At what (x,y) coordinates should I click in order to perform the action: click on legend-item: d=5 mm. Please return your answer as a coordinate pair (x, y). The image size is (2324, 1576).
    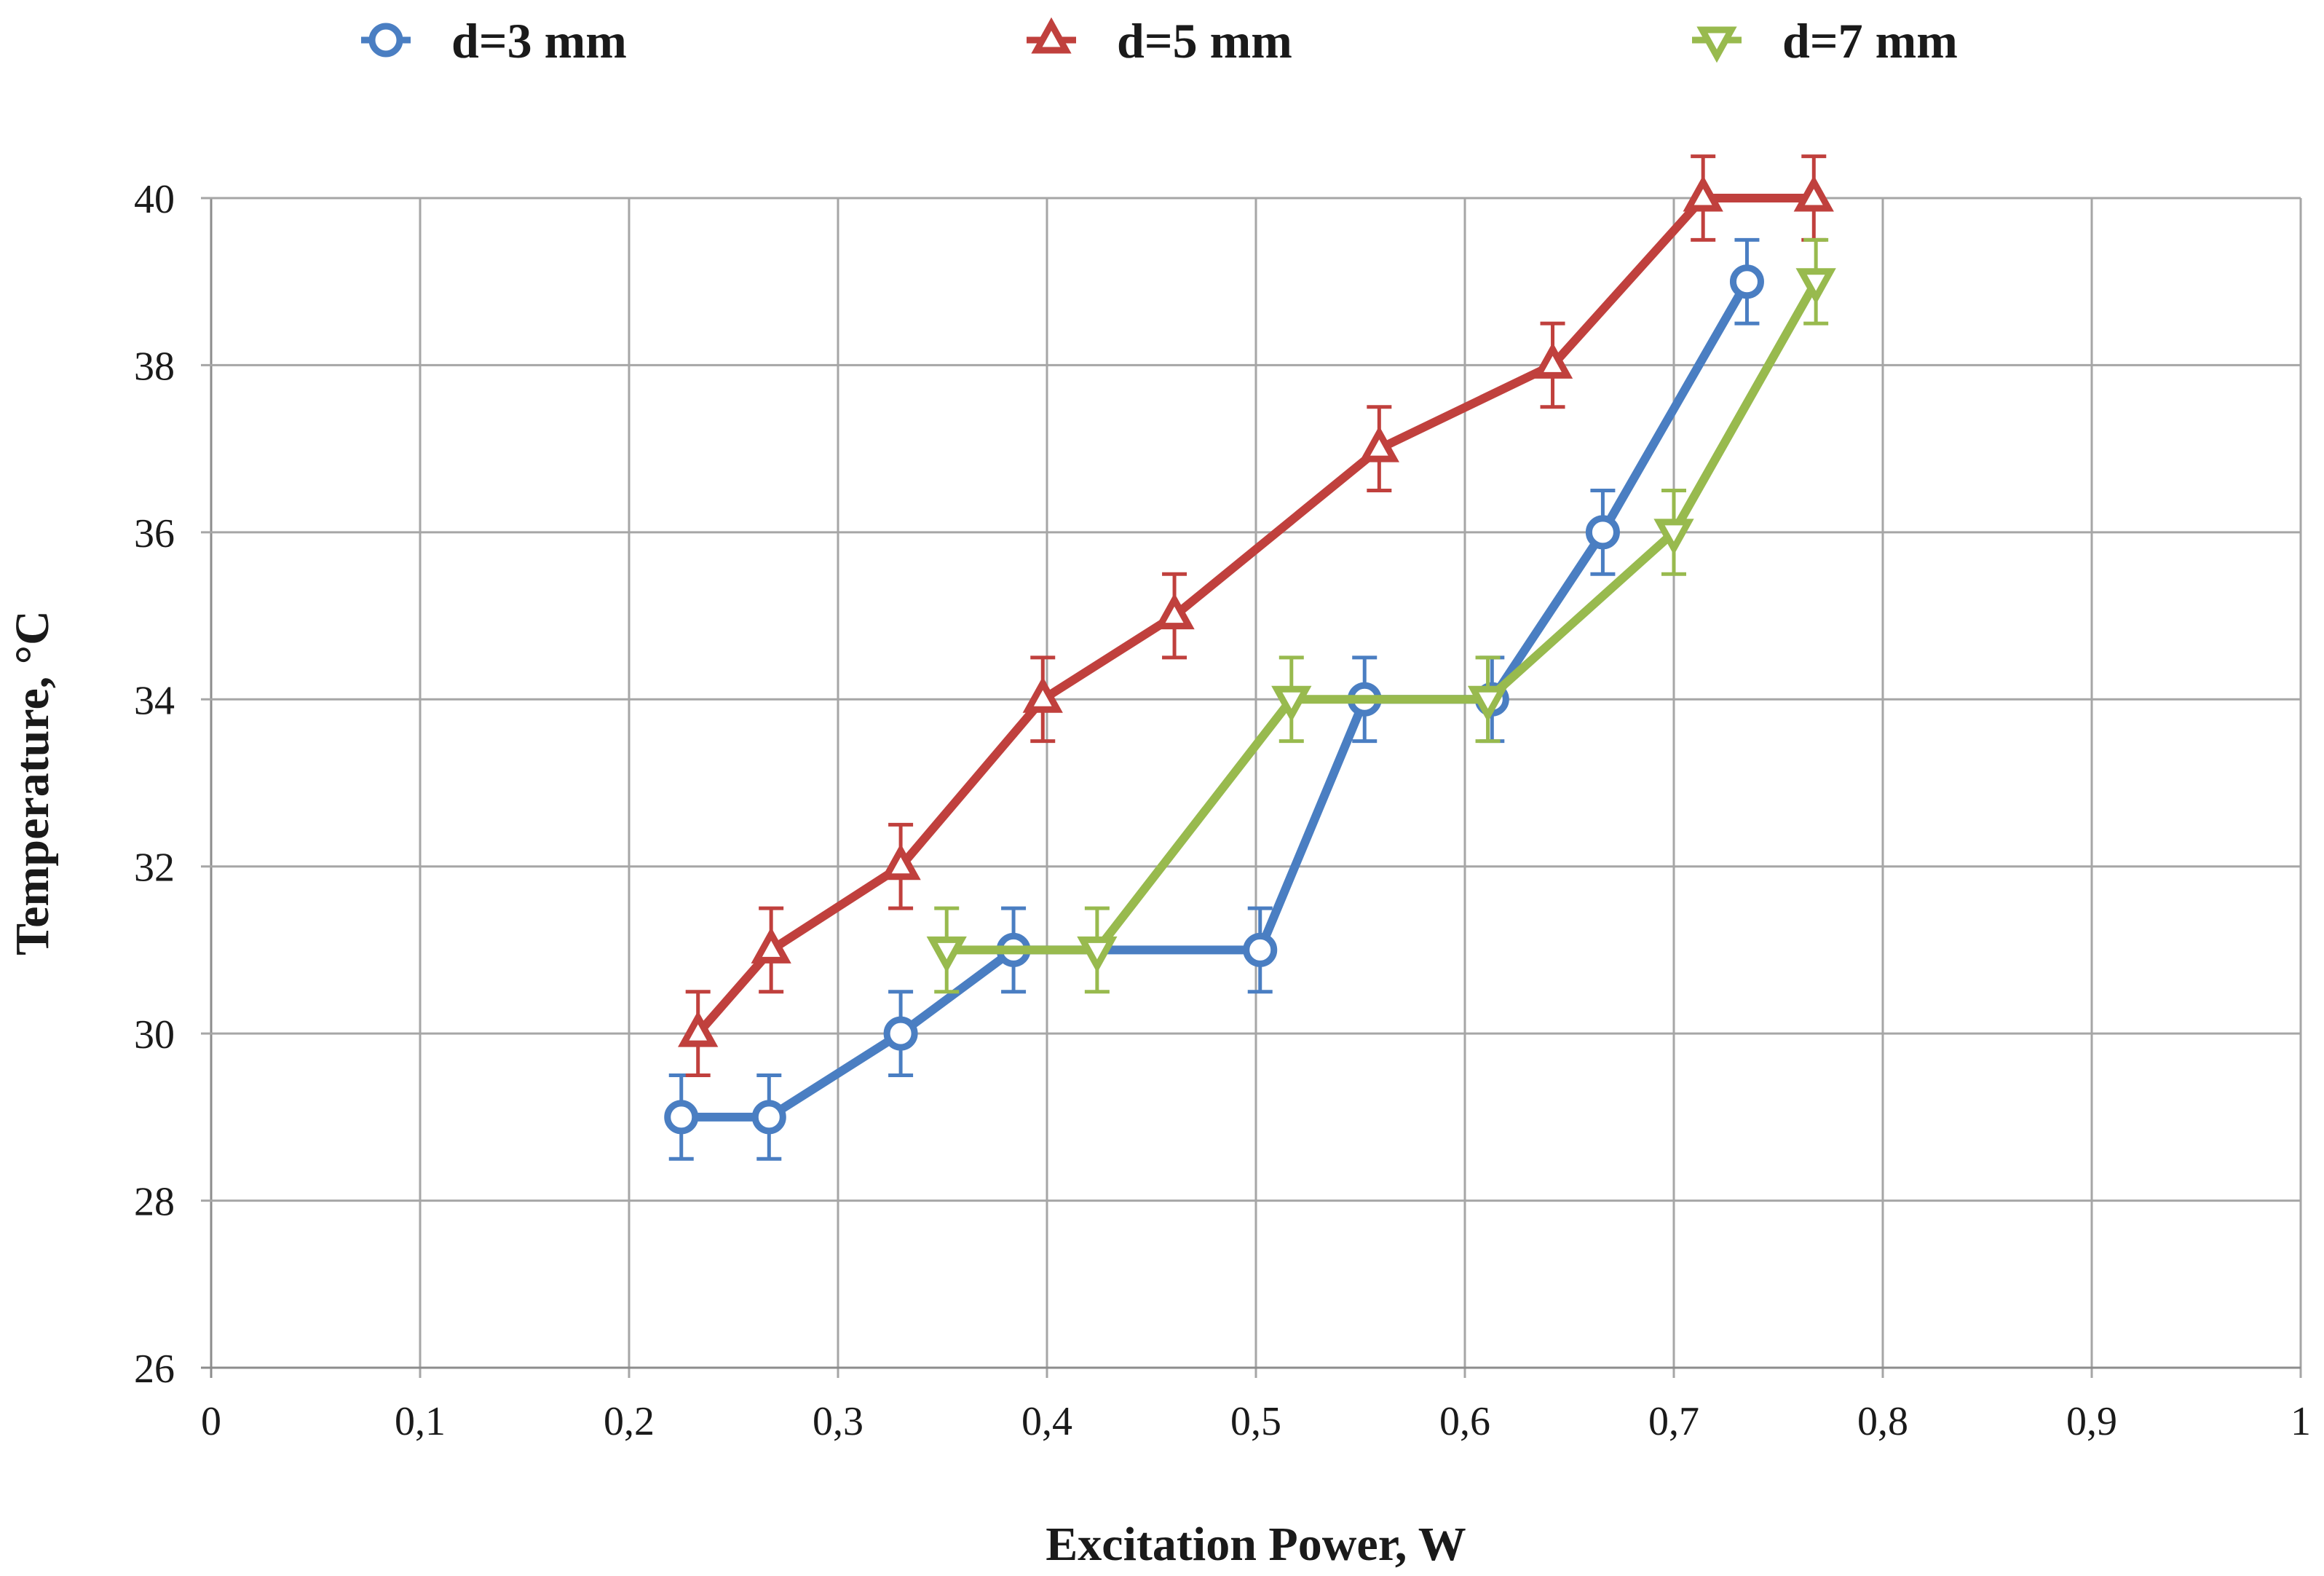
    Looking at the image, I should click on (1159, 40).